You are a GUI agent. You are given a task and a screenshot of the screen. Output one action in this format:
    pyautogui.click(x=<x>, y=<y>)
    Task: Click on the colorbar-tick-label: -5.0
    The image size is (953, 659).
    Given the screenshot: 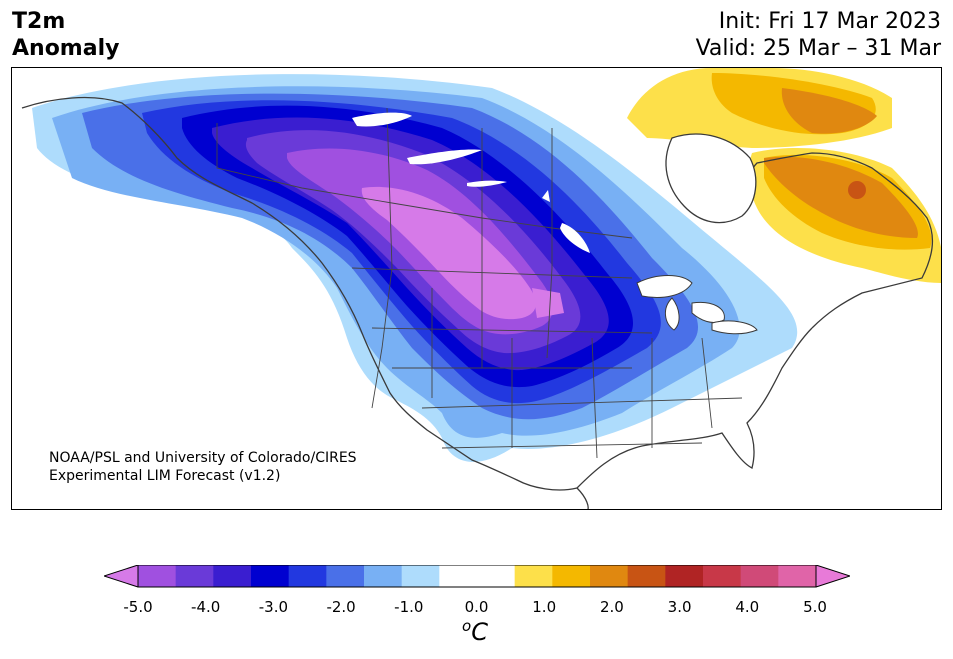 What is the action you would take?
    pyautogui.click(x=138, y=607)
    